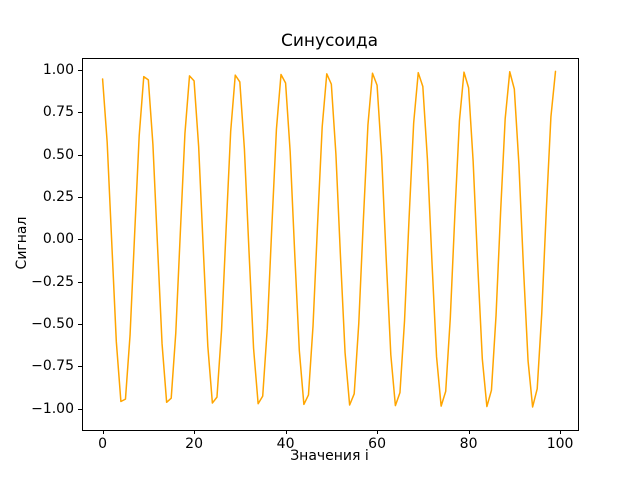  Describe the element at coordinates (468, 444) in the screenshot. I see `x-tick-label: 80` at that location.